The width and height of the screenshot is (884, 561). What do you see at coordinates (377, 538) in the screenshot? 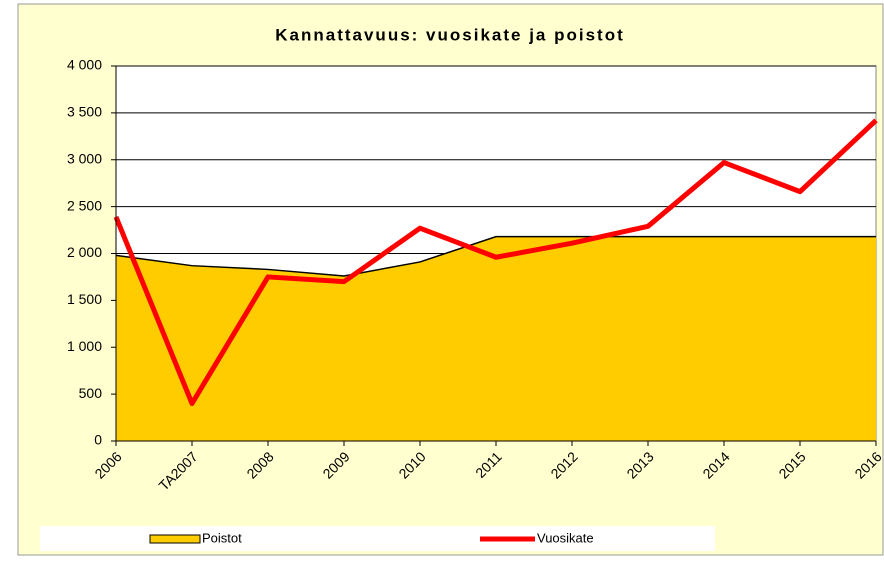
I see `legend` at bounding box center [377, 538].